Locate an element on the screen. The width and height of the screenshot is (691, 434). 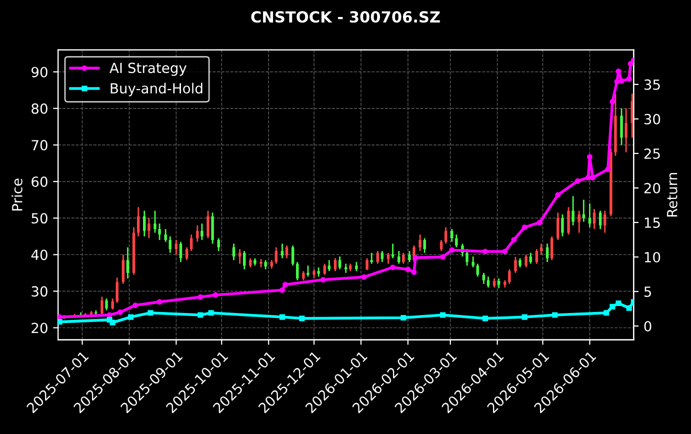
y2-tick-label: 35 is located at coordinates (652, 84).